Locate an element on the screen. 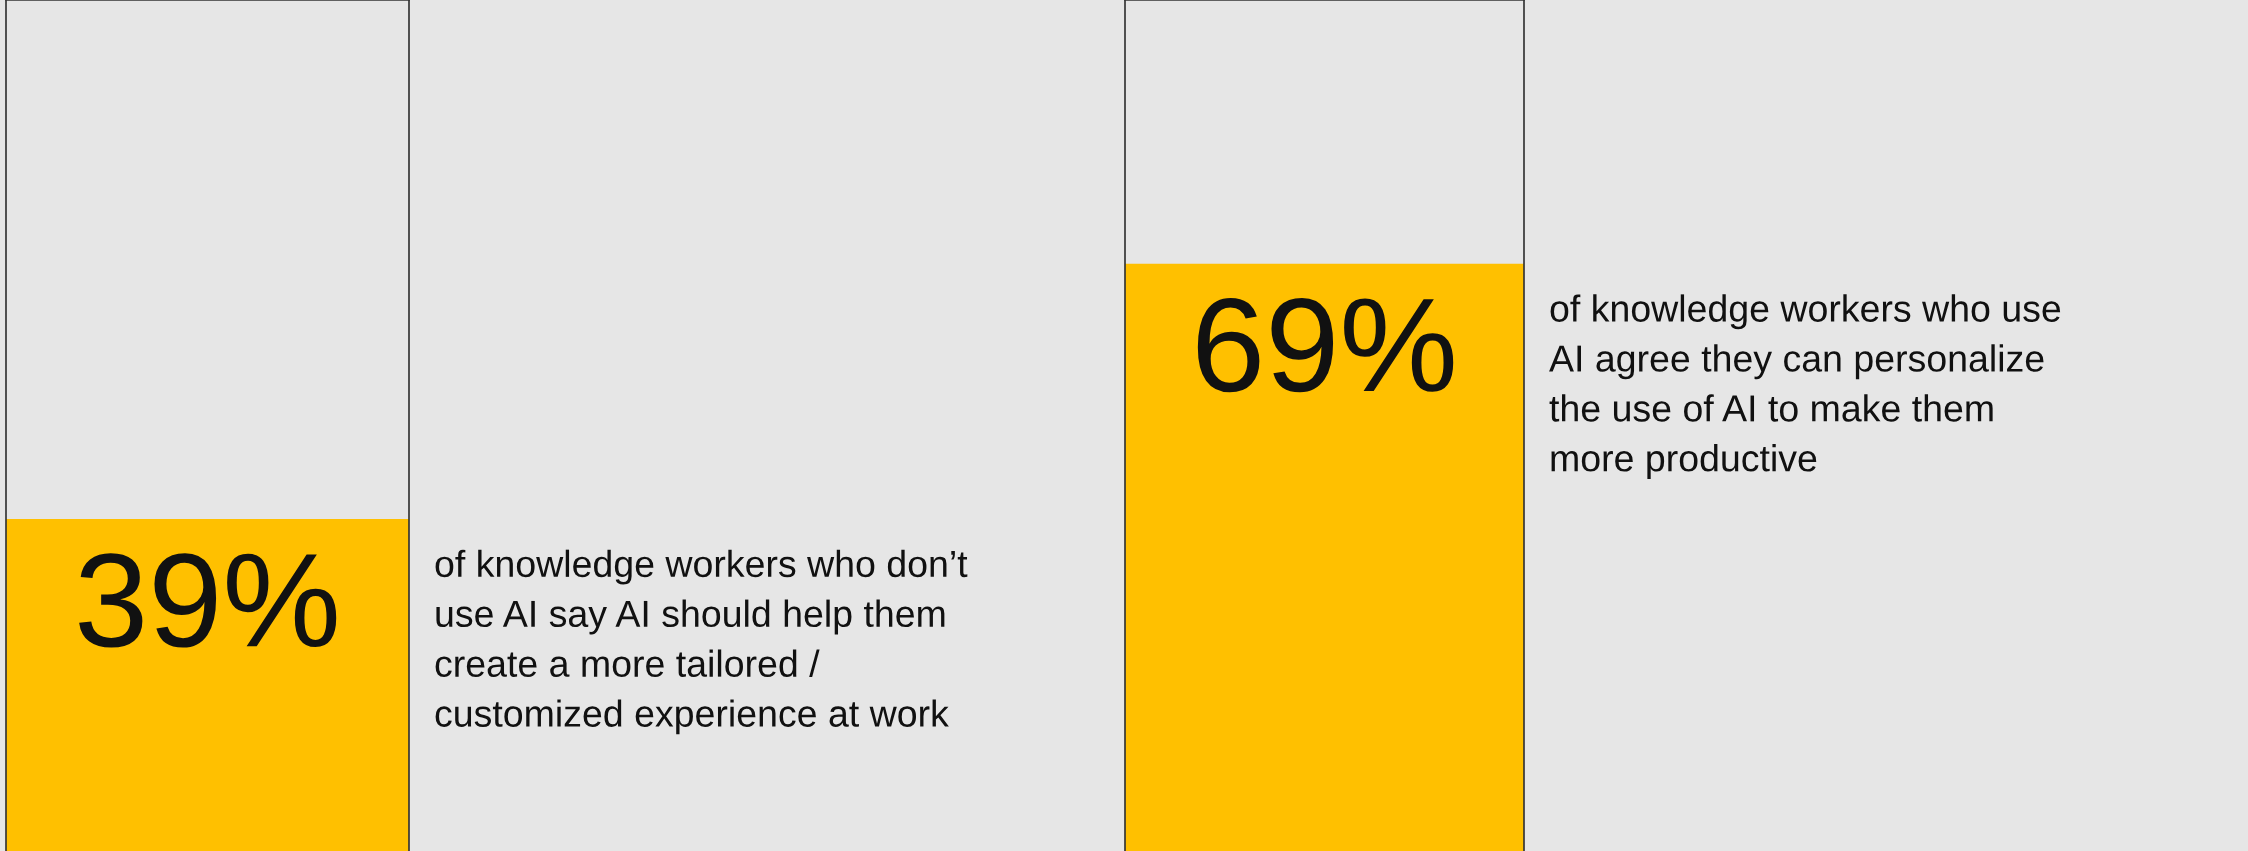 The width and height of the screenshot is (2248, 851). text: of knowledge workers who use AI agree they can personalize the use of AI to make them more productive is located at coordinates (1805, 387).